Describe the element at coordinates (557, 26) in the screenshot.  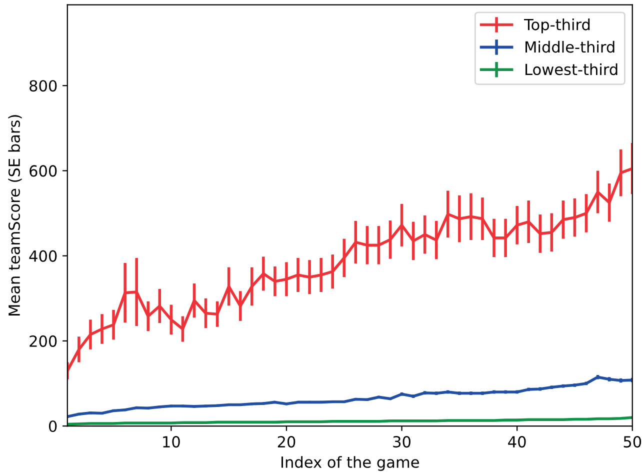
I see `legend-label: Top-third` at that location.